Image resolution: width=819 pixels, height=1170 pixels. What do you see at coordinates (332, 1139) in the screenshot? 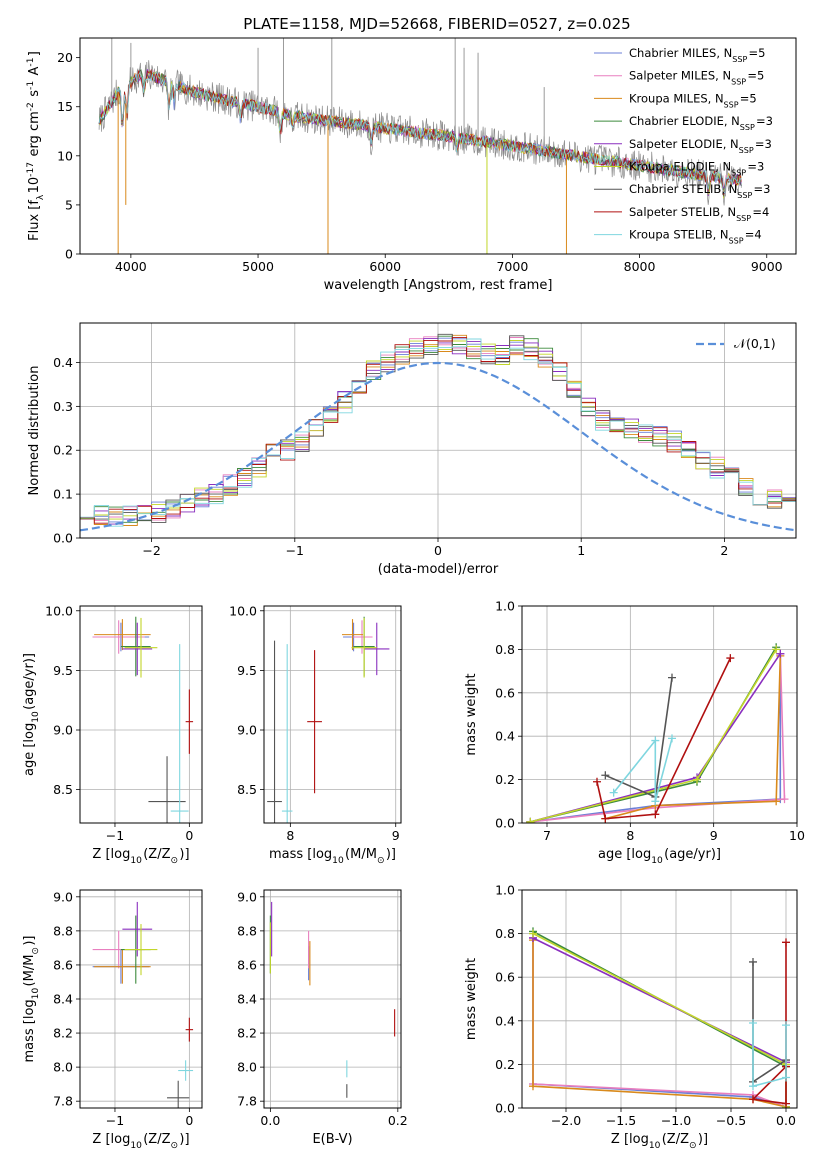
I see `x-axis-label: E(B-V)` at bounding box center [332, 1139].